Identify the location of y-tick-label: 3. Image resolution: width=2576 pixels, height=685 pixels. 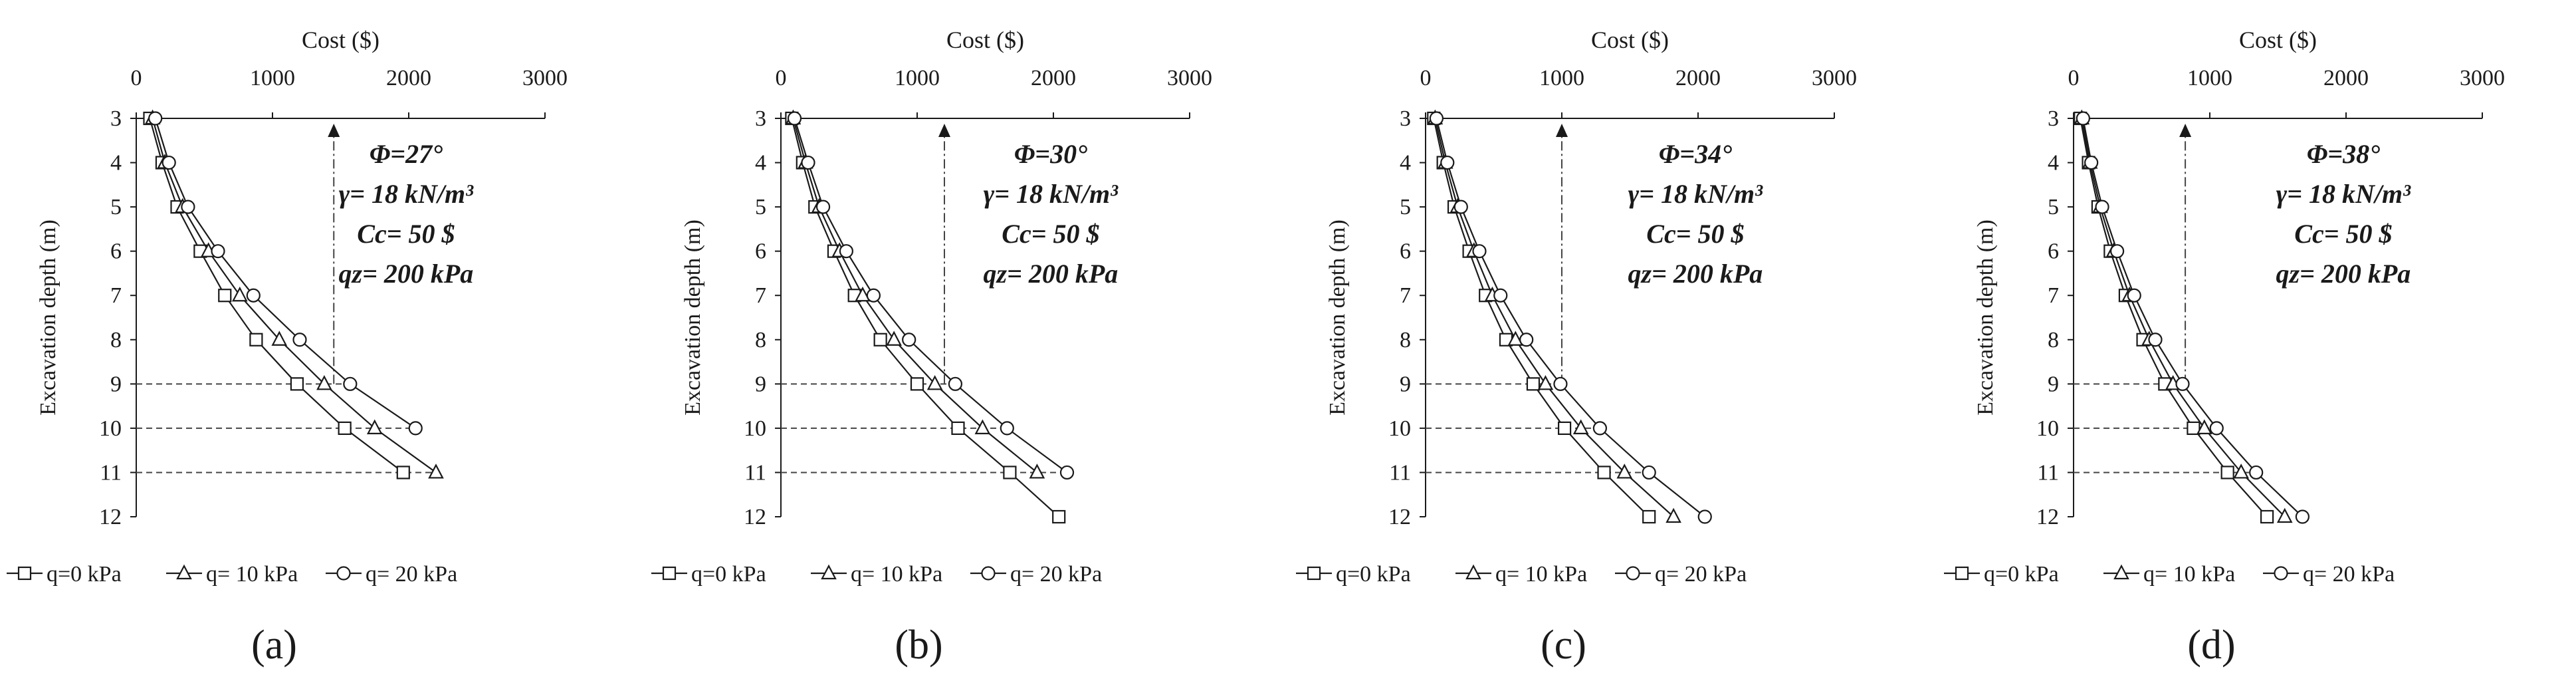
(2053, 118).